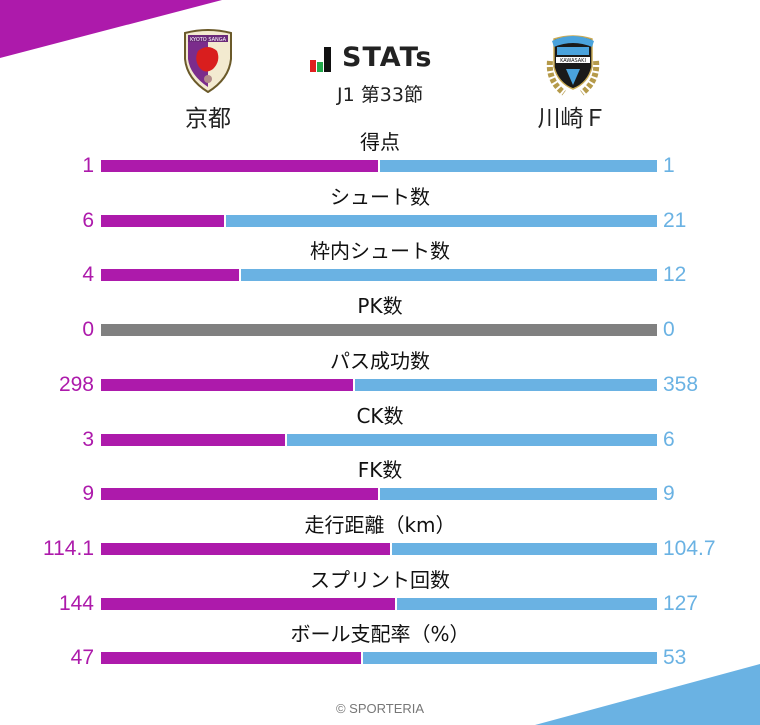  What do you see at coordinates (573, 61) in the screenshot?
I see `svg-text: KAWASAKI` at bounding box center [573, 61].